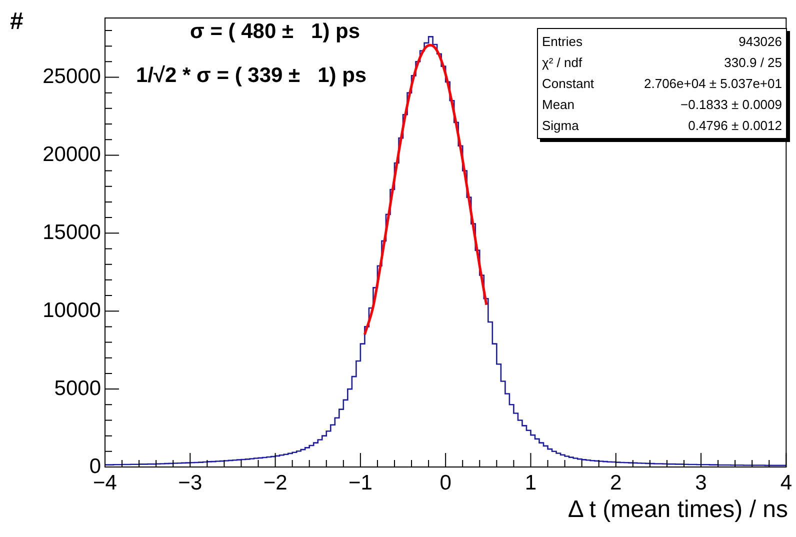 Image resolution: width=796 pixels, height=537 pixels. I want to click on text: Mean −0.1833 ± 0.0009, so click(662, 104).